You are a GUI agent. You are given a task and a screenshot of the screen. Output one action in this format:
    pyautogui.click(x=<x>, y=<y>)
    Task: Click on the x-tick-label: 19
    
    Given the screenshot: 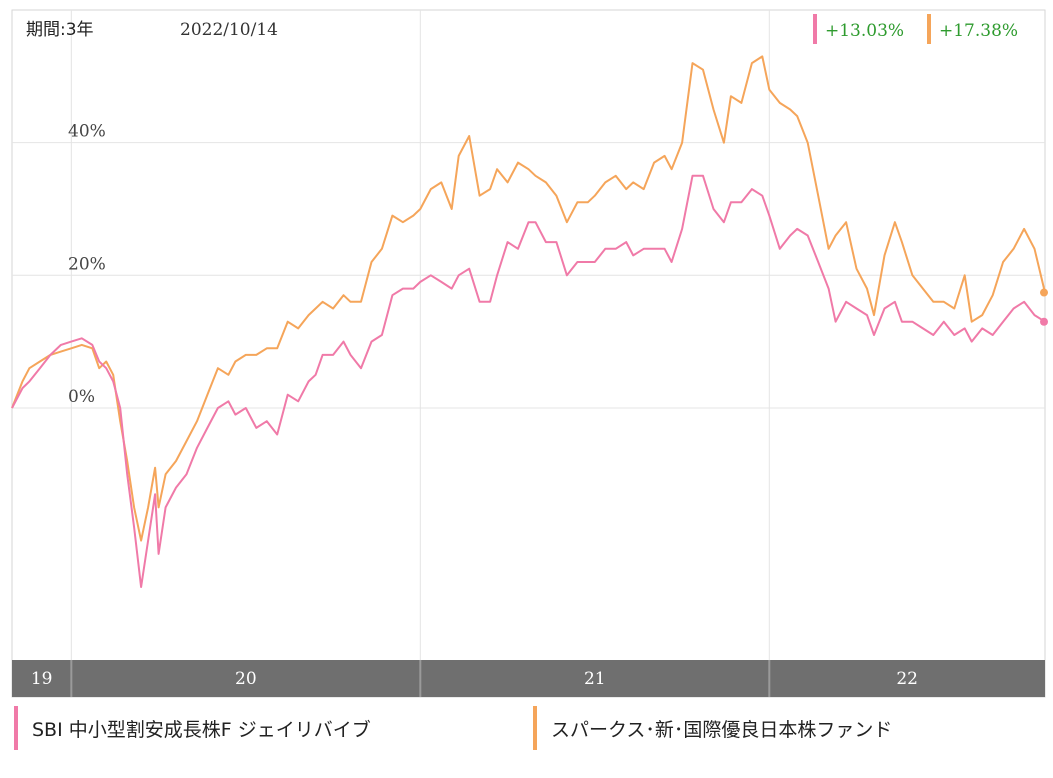 What is the action you would take?
    pyautogui.click(x=42, y=679)
    